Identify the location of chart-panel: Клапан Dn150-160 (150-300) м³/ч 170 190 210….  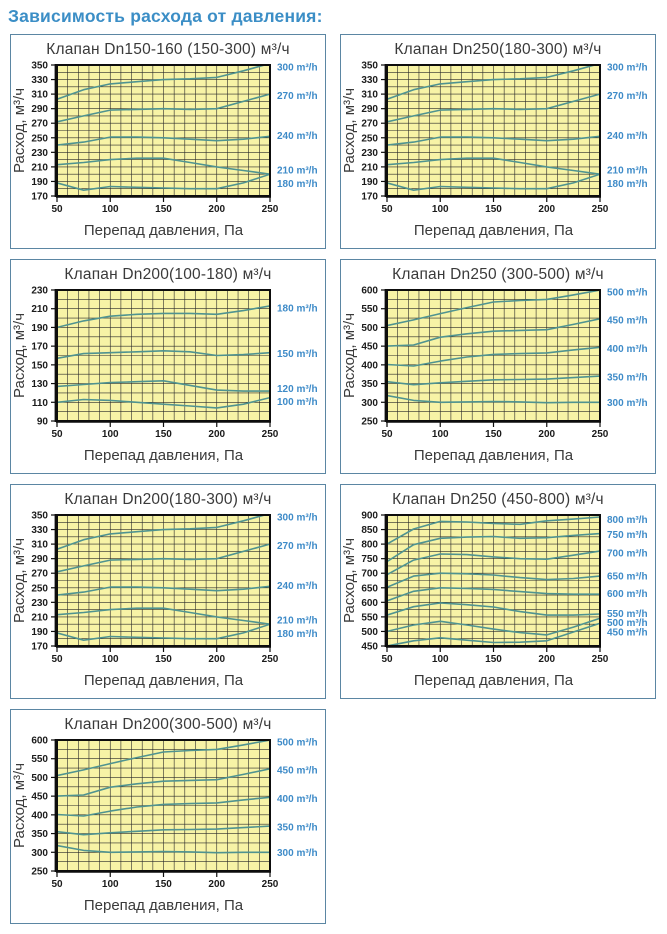
(168, 141).